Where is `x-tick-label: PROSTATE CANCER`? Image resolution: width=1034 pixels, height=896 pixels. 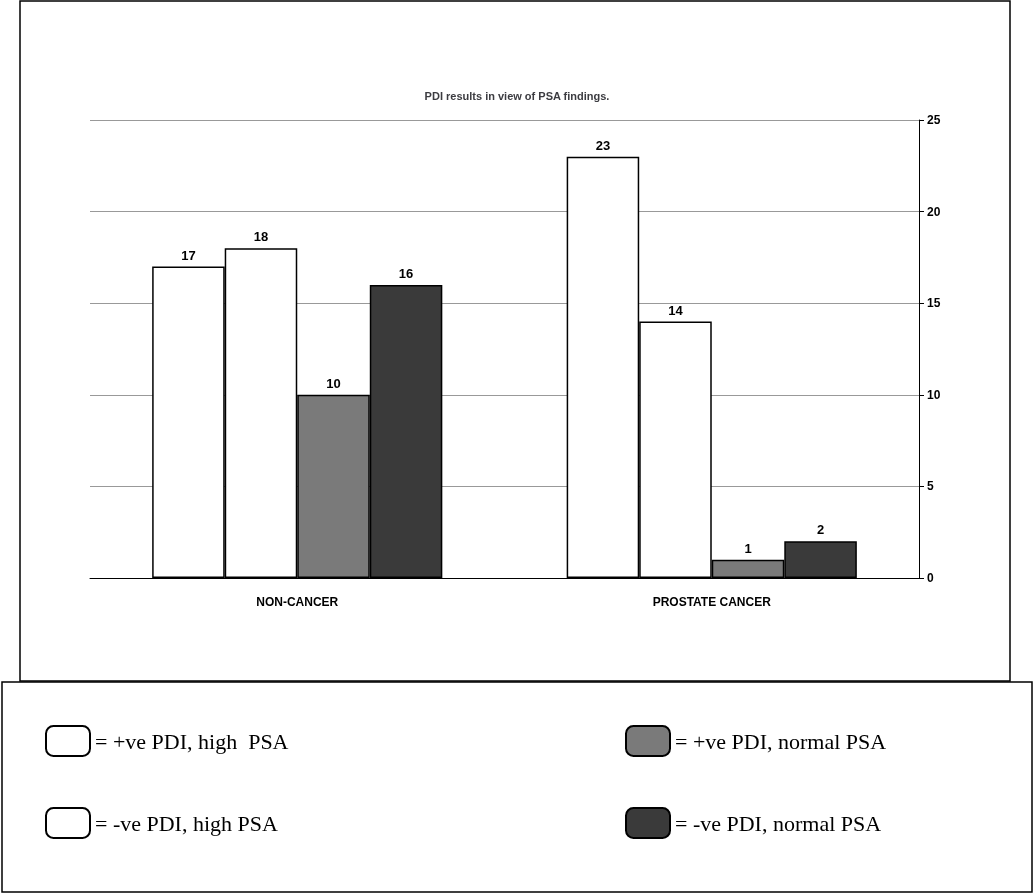
x-tick-label: PROSTATE CANCER is located at coordinates (712, 602).